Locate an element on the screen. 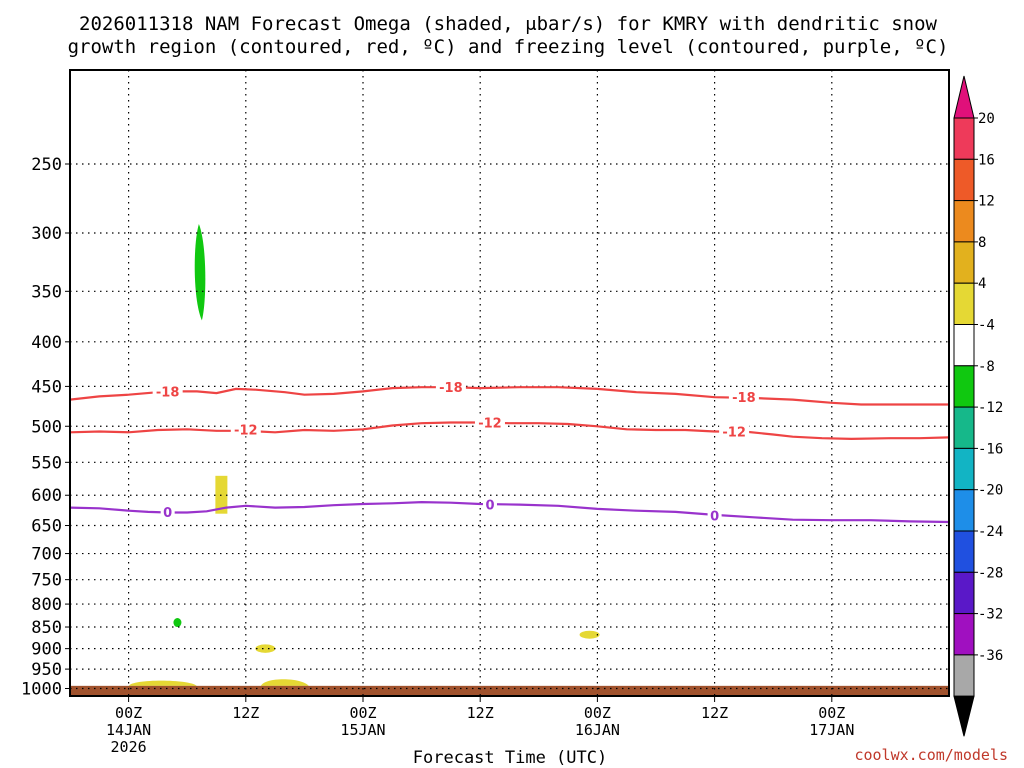 The image size is (1024, 768). contour-label-0-0: -18 is located at coordinates (168, 392).